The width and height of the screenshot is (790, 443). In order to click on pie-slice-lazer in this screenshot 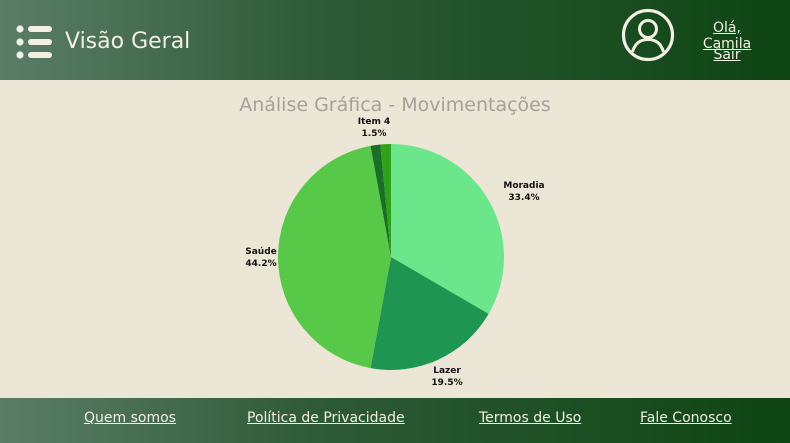, I will do `click(429, 314)`.